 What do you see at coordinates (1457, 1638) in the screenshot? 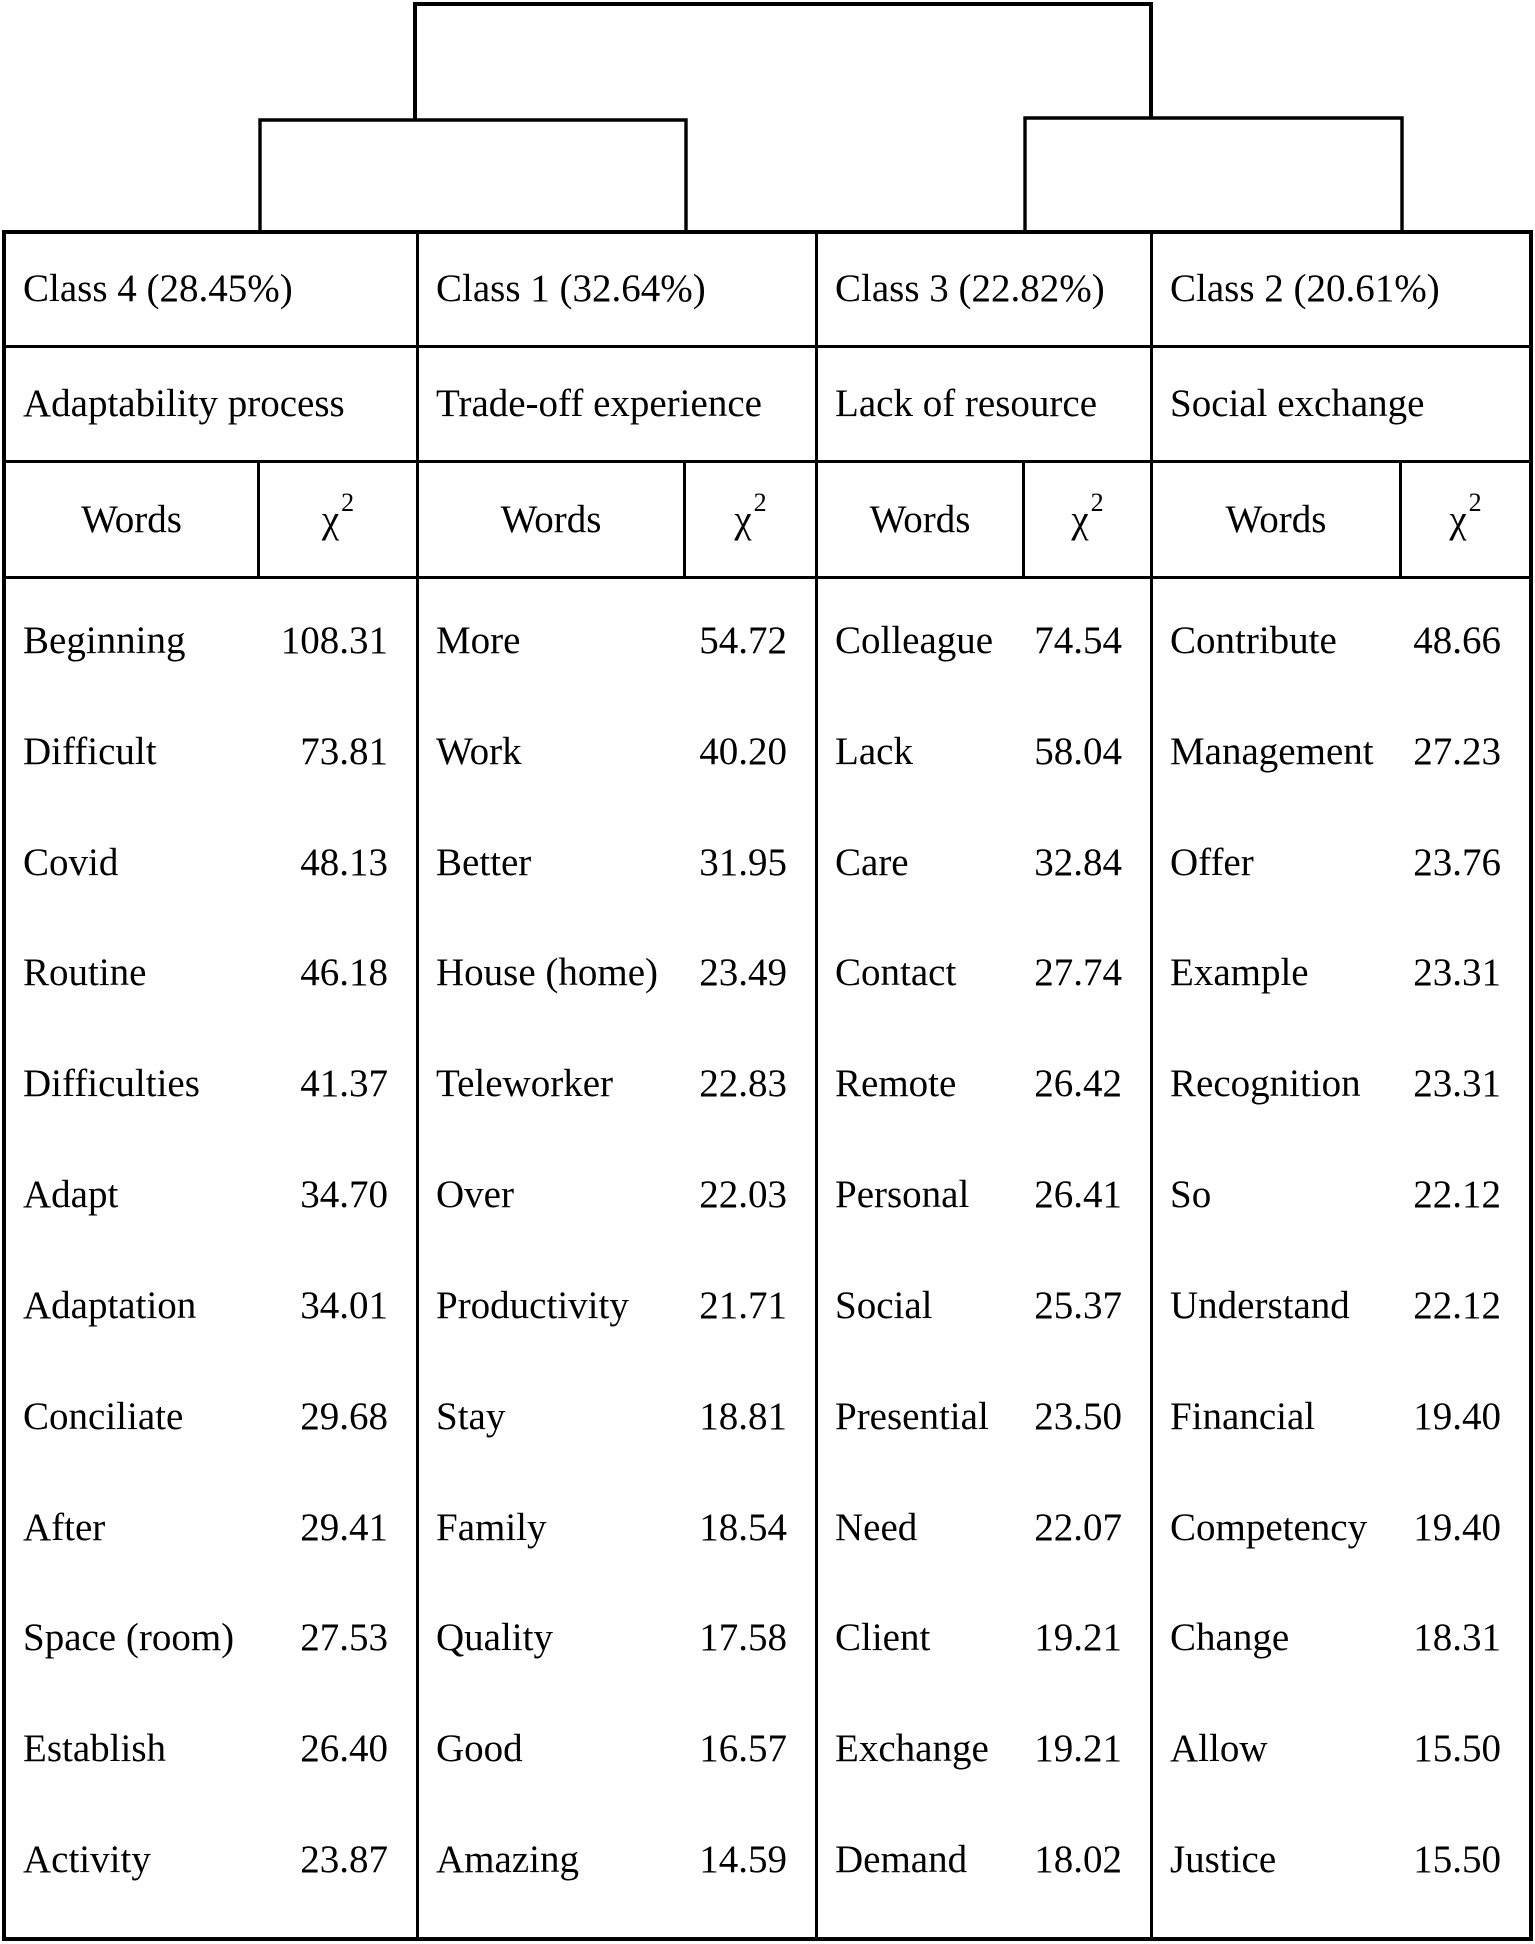
I see `chi2-value: 18.31` at bounding box center [1457, 1638].